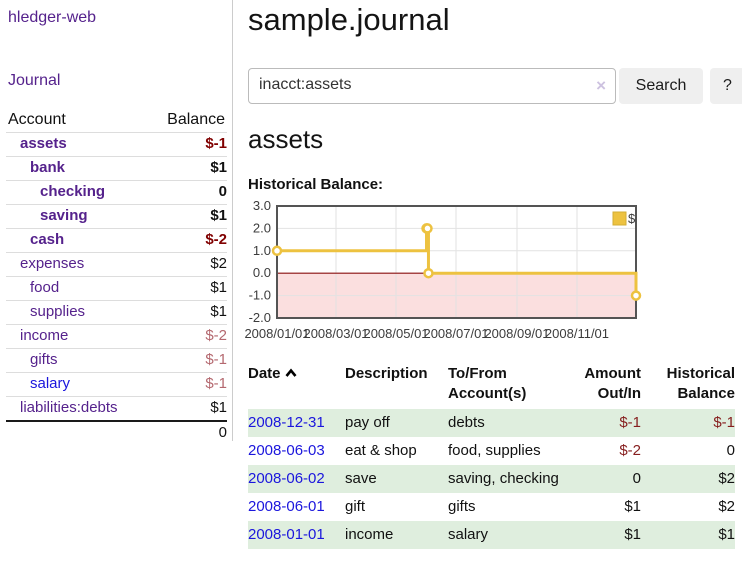 The image size is (742, 582). Describe the element at coordinates (116, 384) in the screenshot. I see `account-row: salary $-1` at that location.